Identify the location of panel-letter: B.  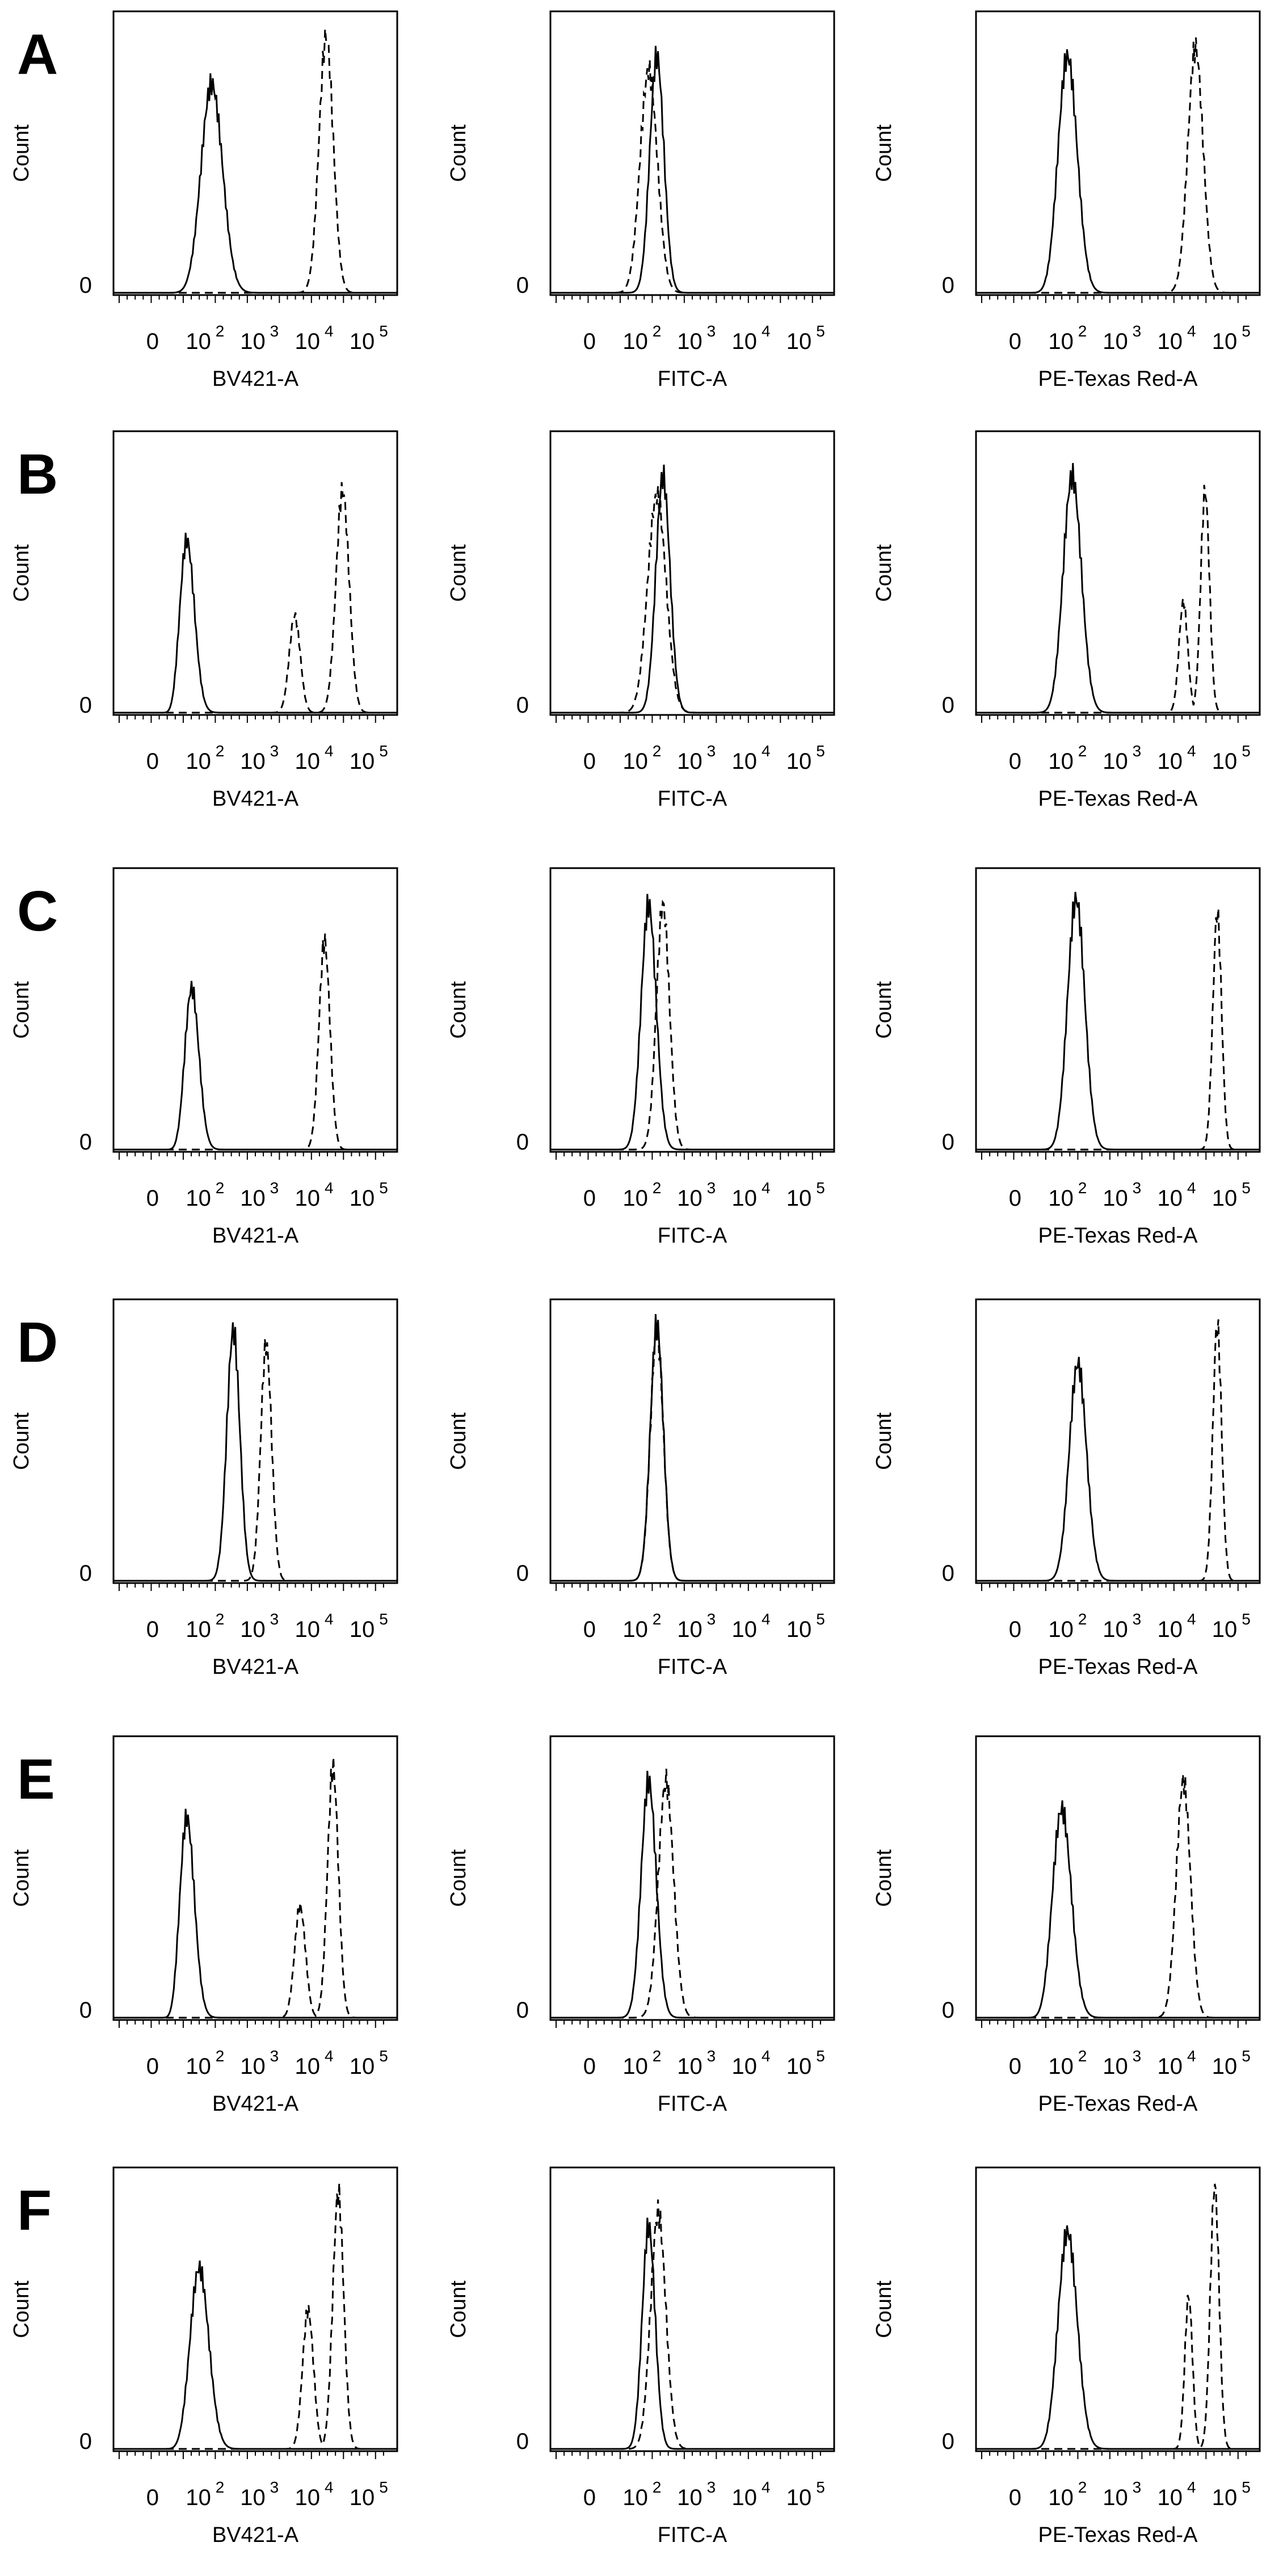
(38, 474).